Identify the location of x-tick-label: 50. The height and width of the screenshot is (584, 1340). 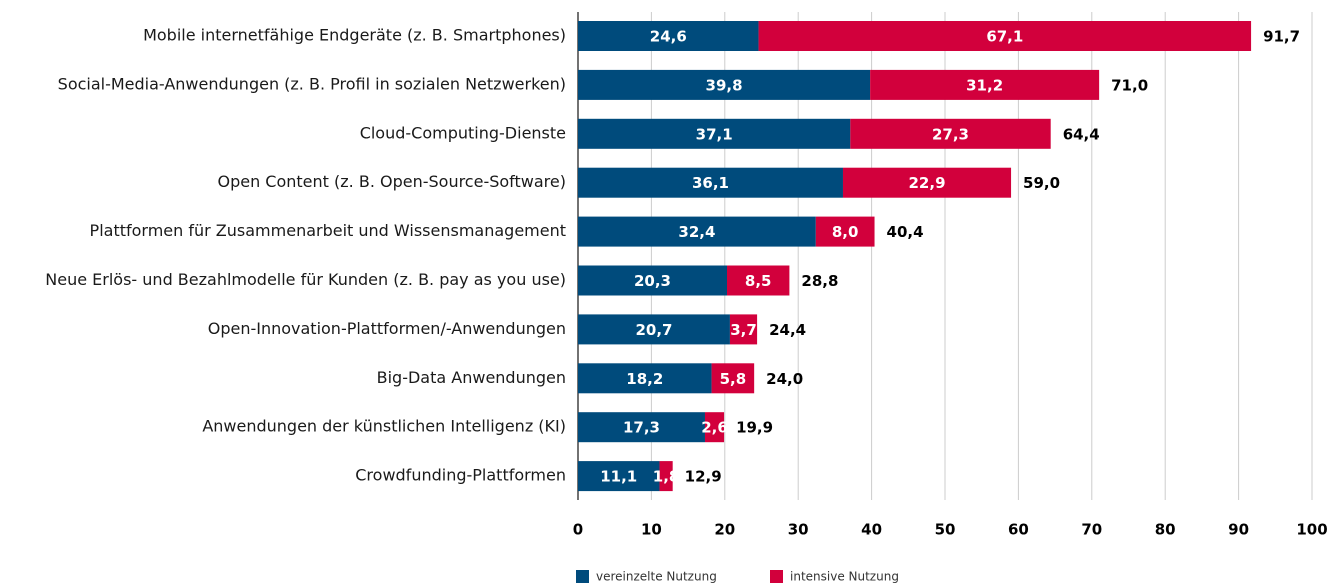
(945, 530).